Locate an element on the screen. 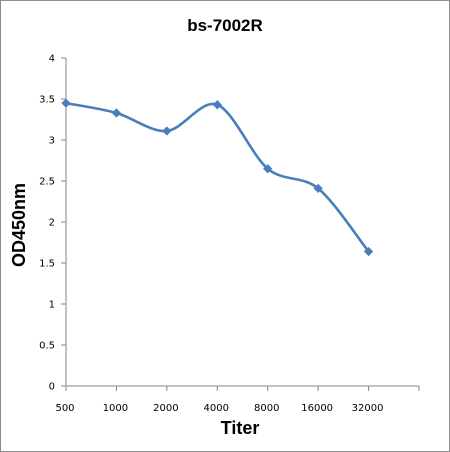 The image size is (450, 452). x-tick-label: 32000 is located at coordinates (368, 408).